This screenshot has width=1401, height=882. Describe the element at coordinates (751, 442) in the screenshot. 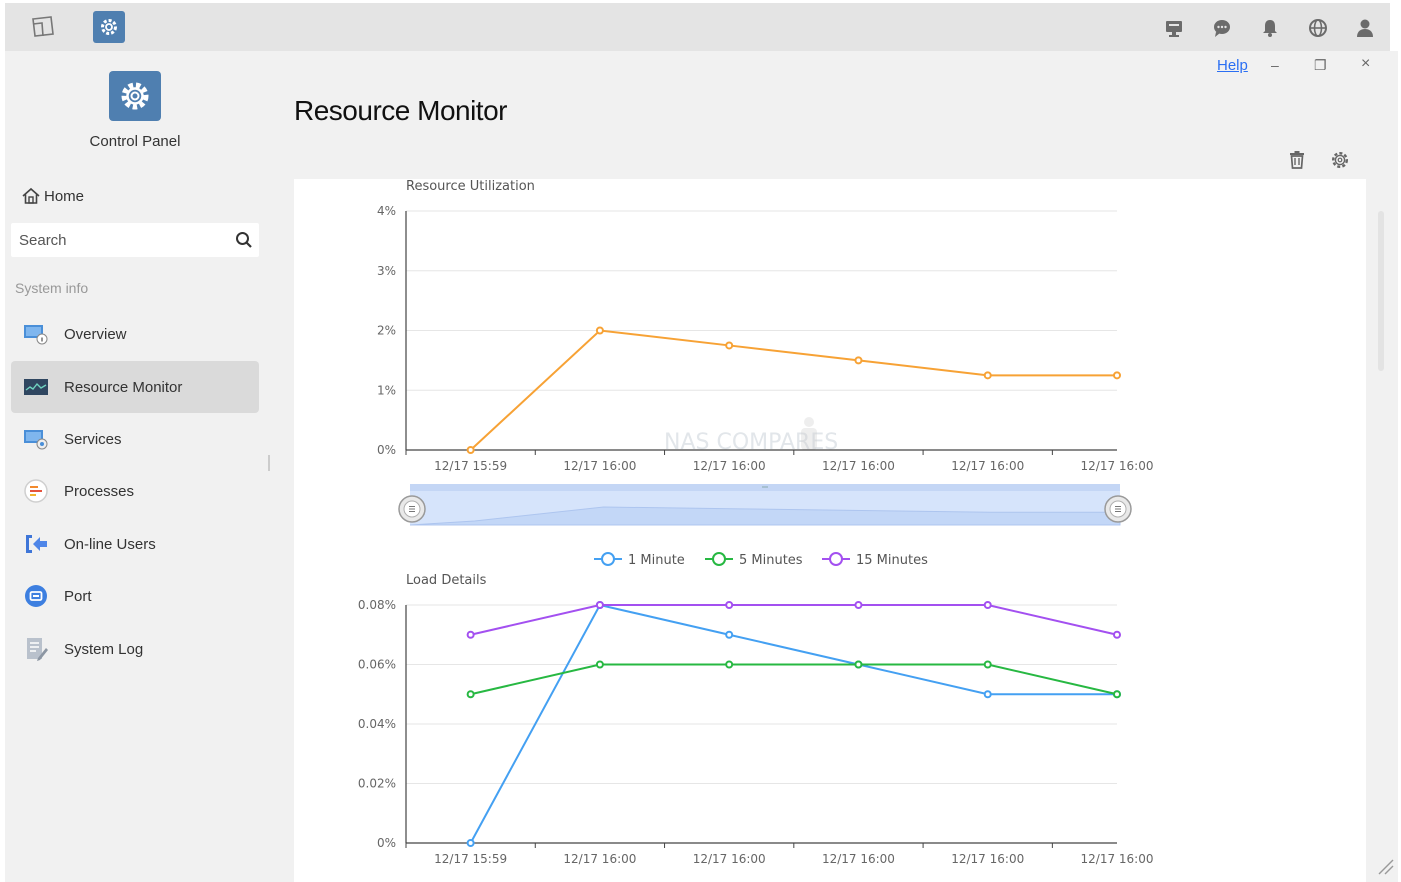

I see `watermark-text: NAS COMPARES` at that location.